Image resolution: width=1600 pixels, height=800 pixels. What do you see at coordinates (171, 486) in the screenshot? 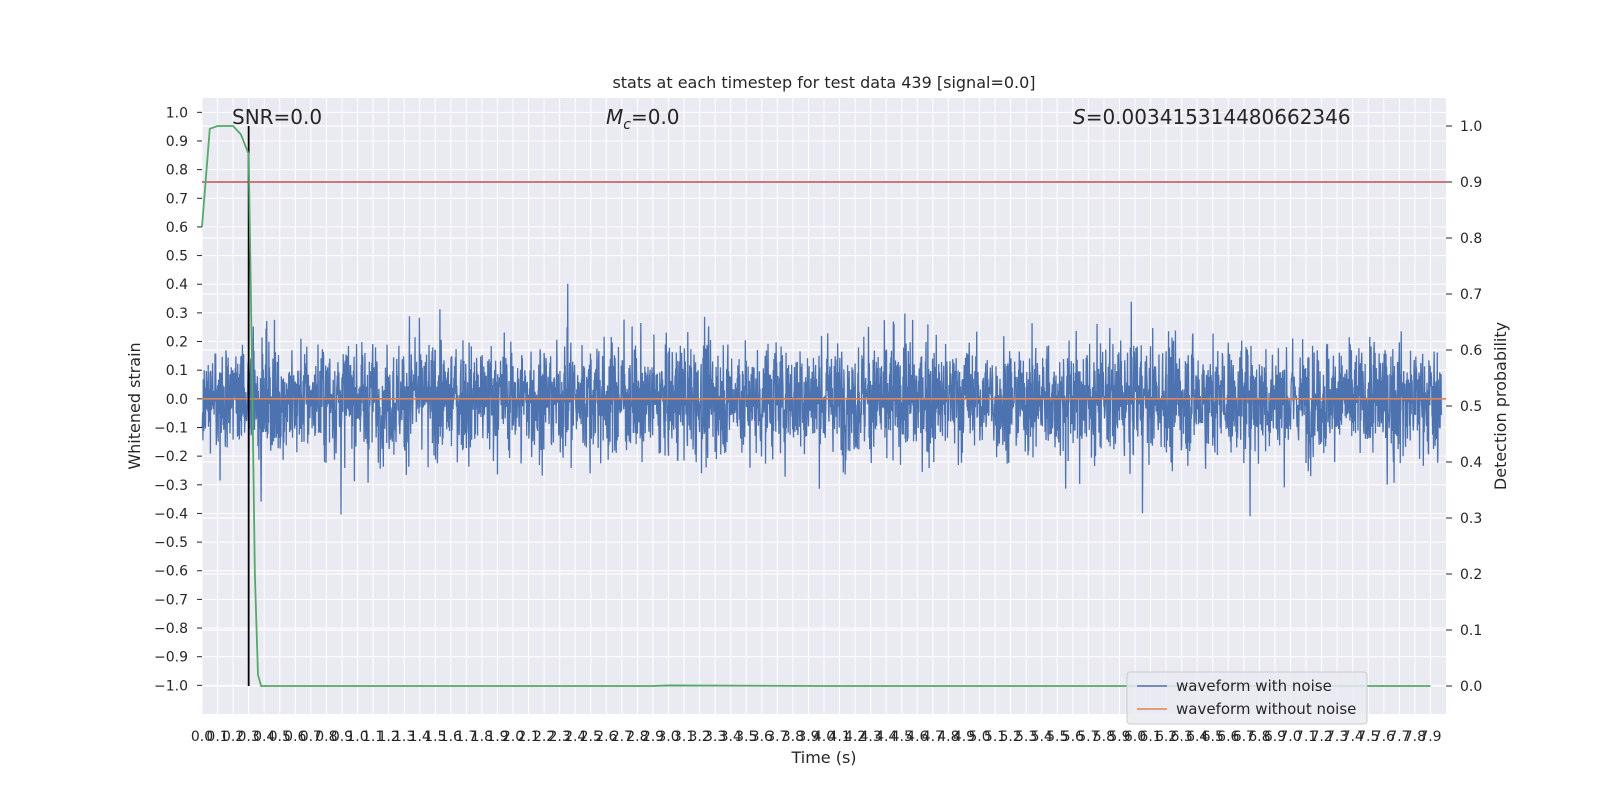
I see `left-y-tick-label: −0.3` at bounding box center [171, 486].